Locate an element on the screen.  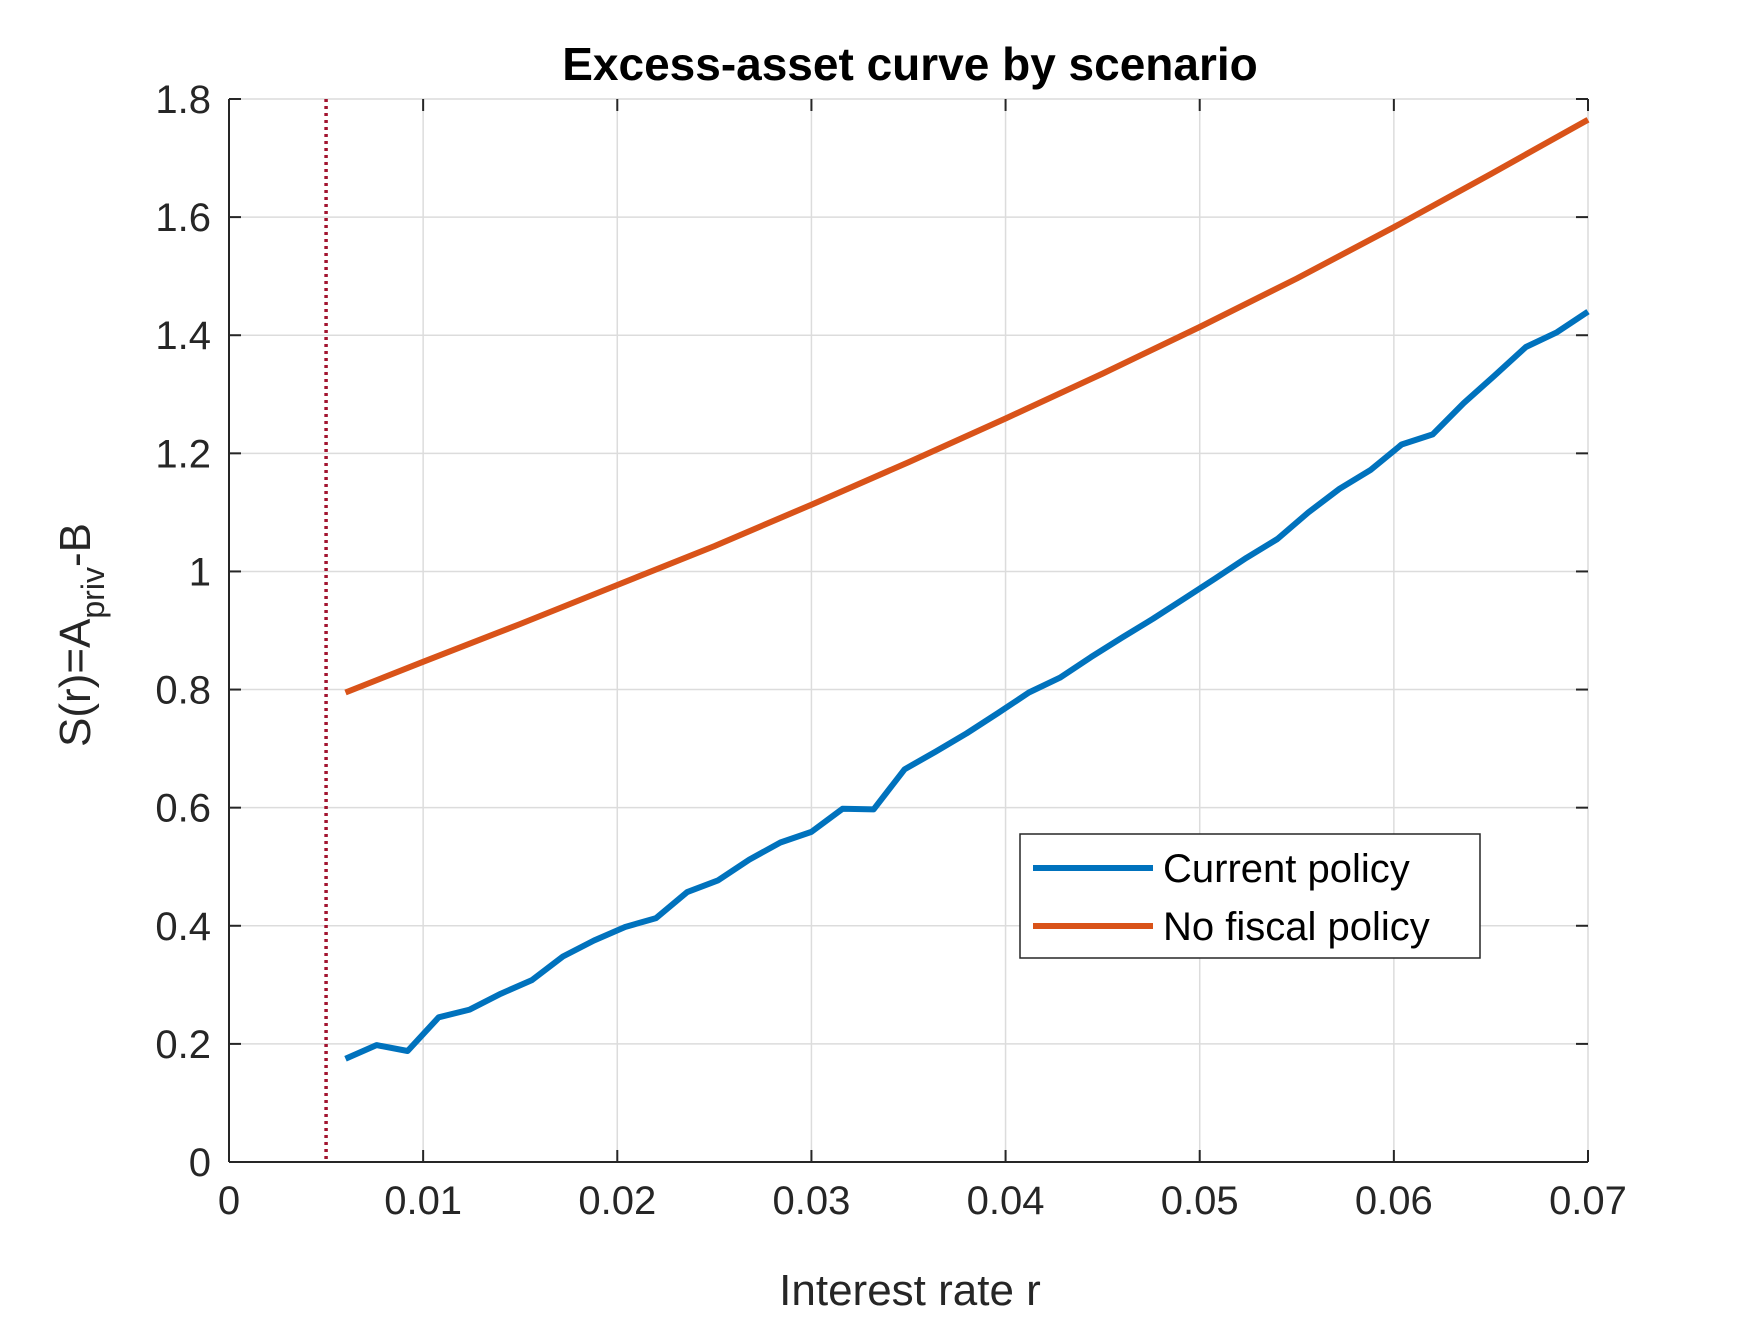
x-tick-label-3: 0.03 is located at coordinates (811, 1201).